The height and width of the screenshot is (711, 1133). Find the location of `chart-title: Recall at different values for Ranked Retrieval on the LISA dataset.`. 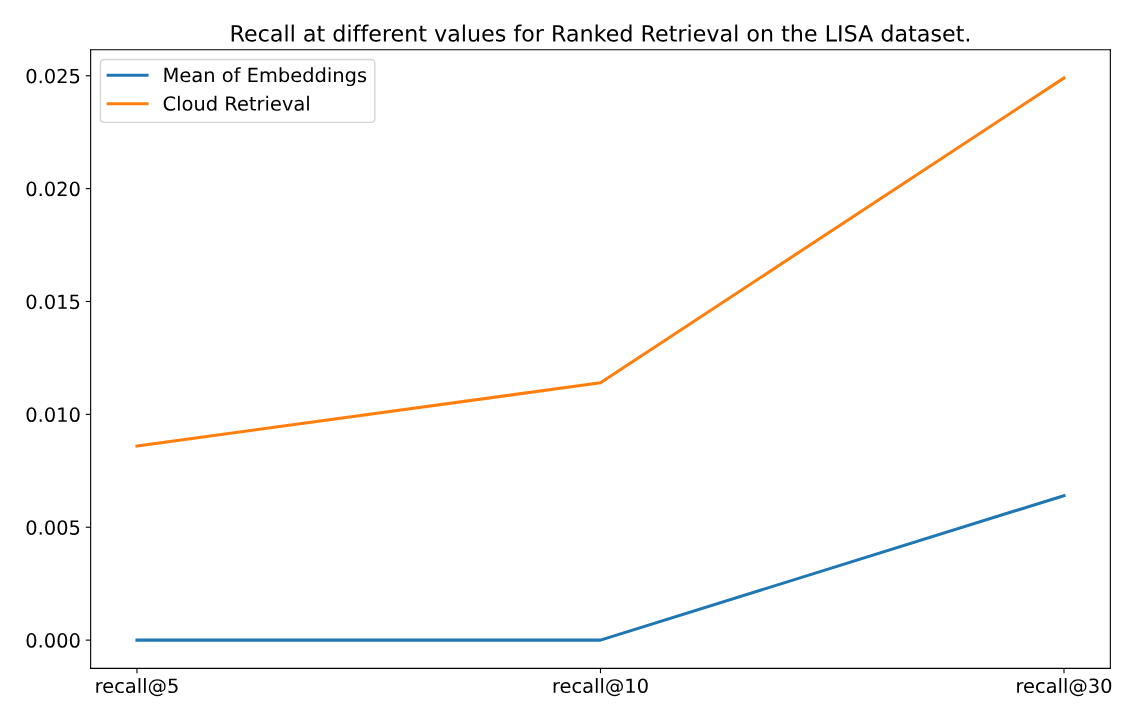

chart-title: Recall at different values for Ranked Retrieval on the LISA dataset. is located at coordinates (600, 33).